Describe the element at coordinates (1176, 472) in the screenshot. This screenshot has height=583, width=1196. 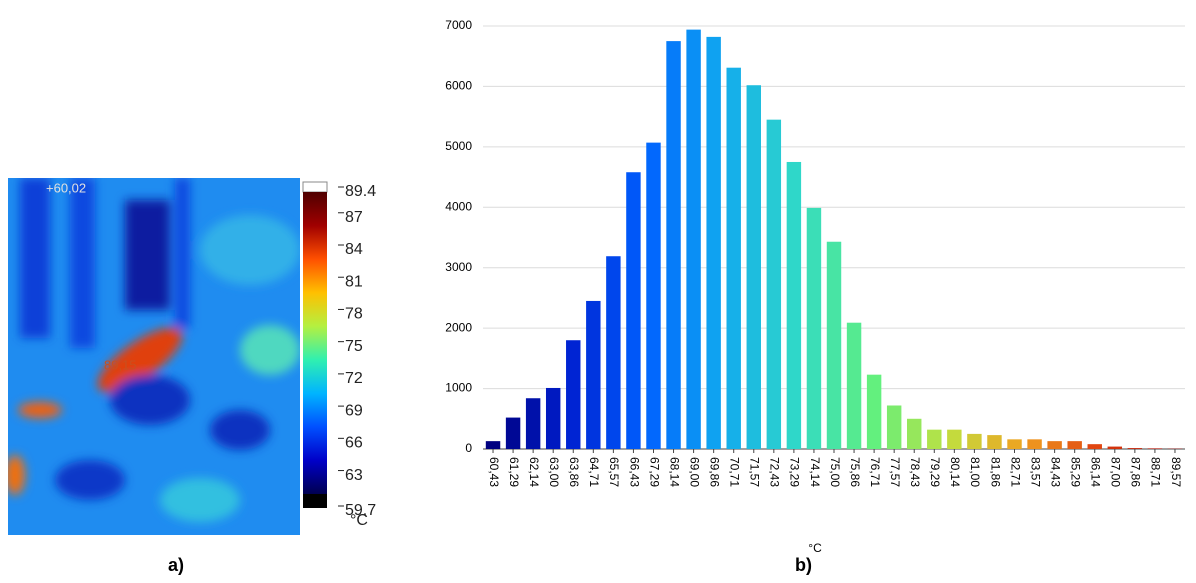
I see `x-tick-label: 89,57` at that location.